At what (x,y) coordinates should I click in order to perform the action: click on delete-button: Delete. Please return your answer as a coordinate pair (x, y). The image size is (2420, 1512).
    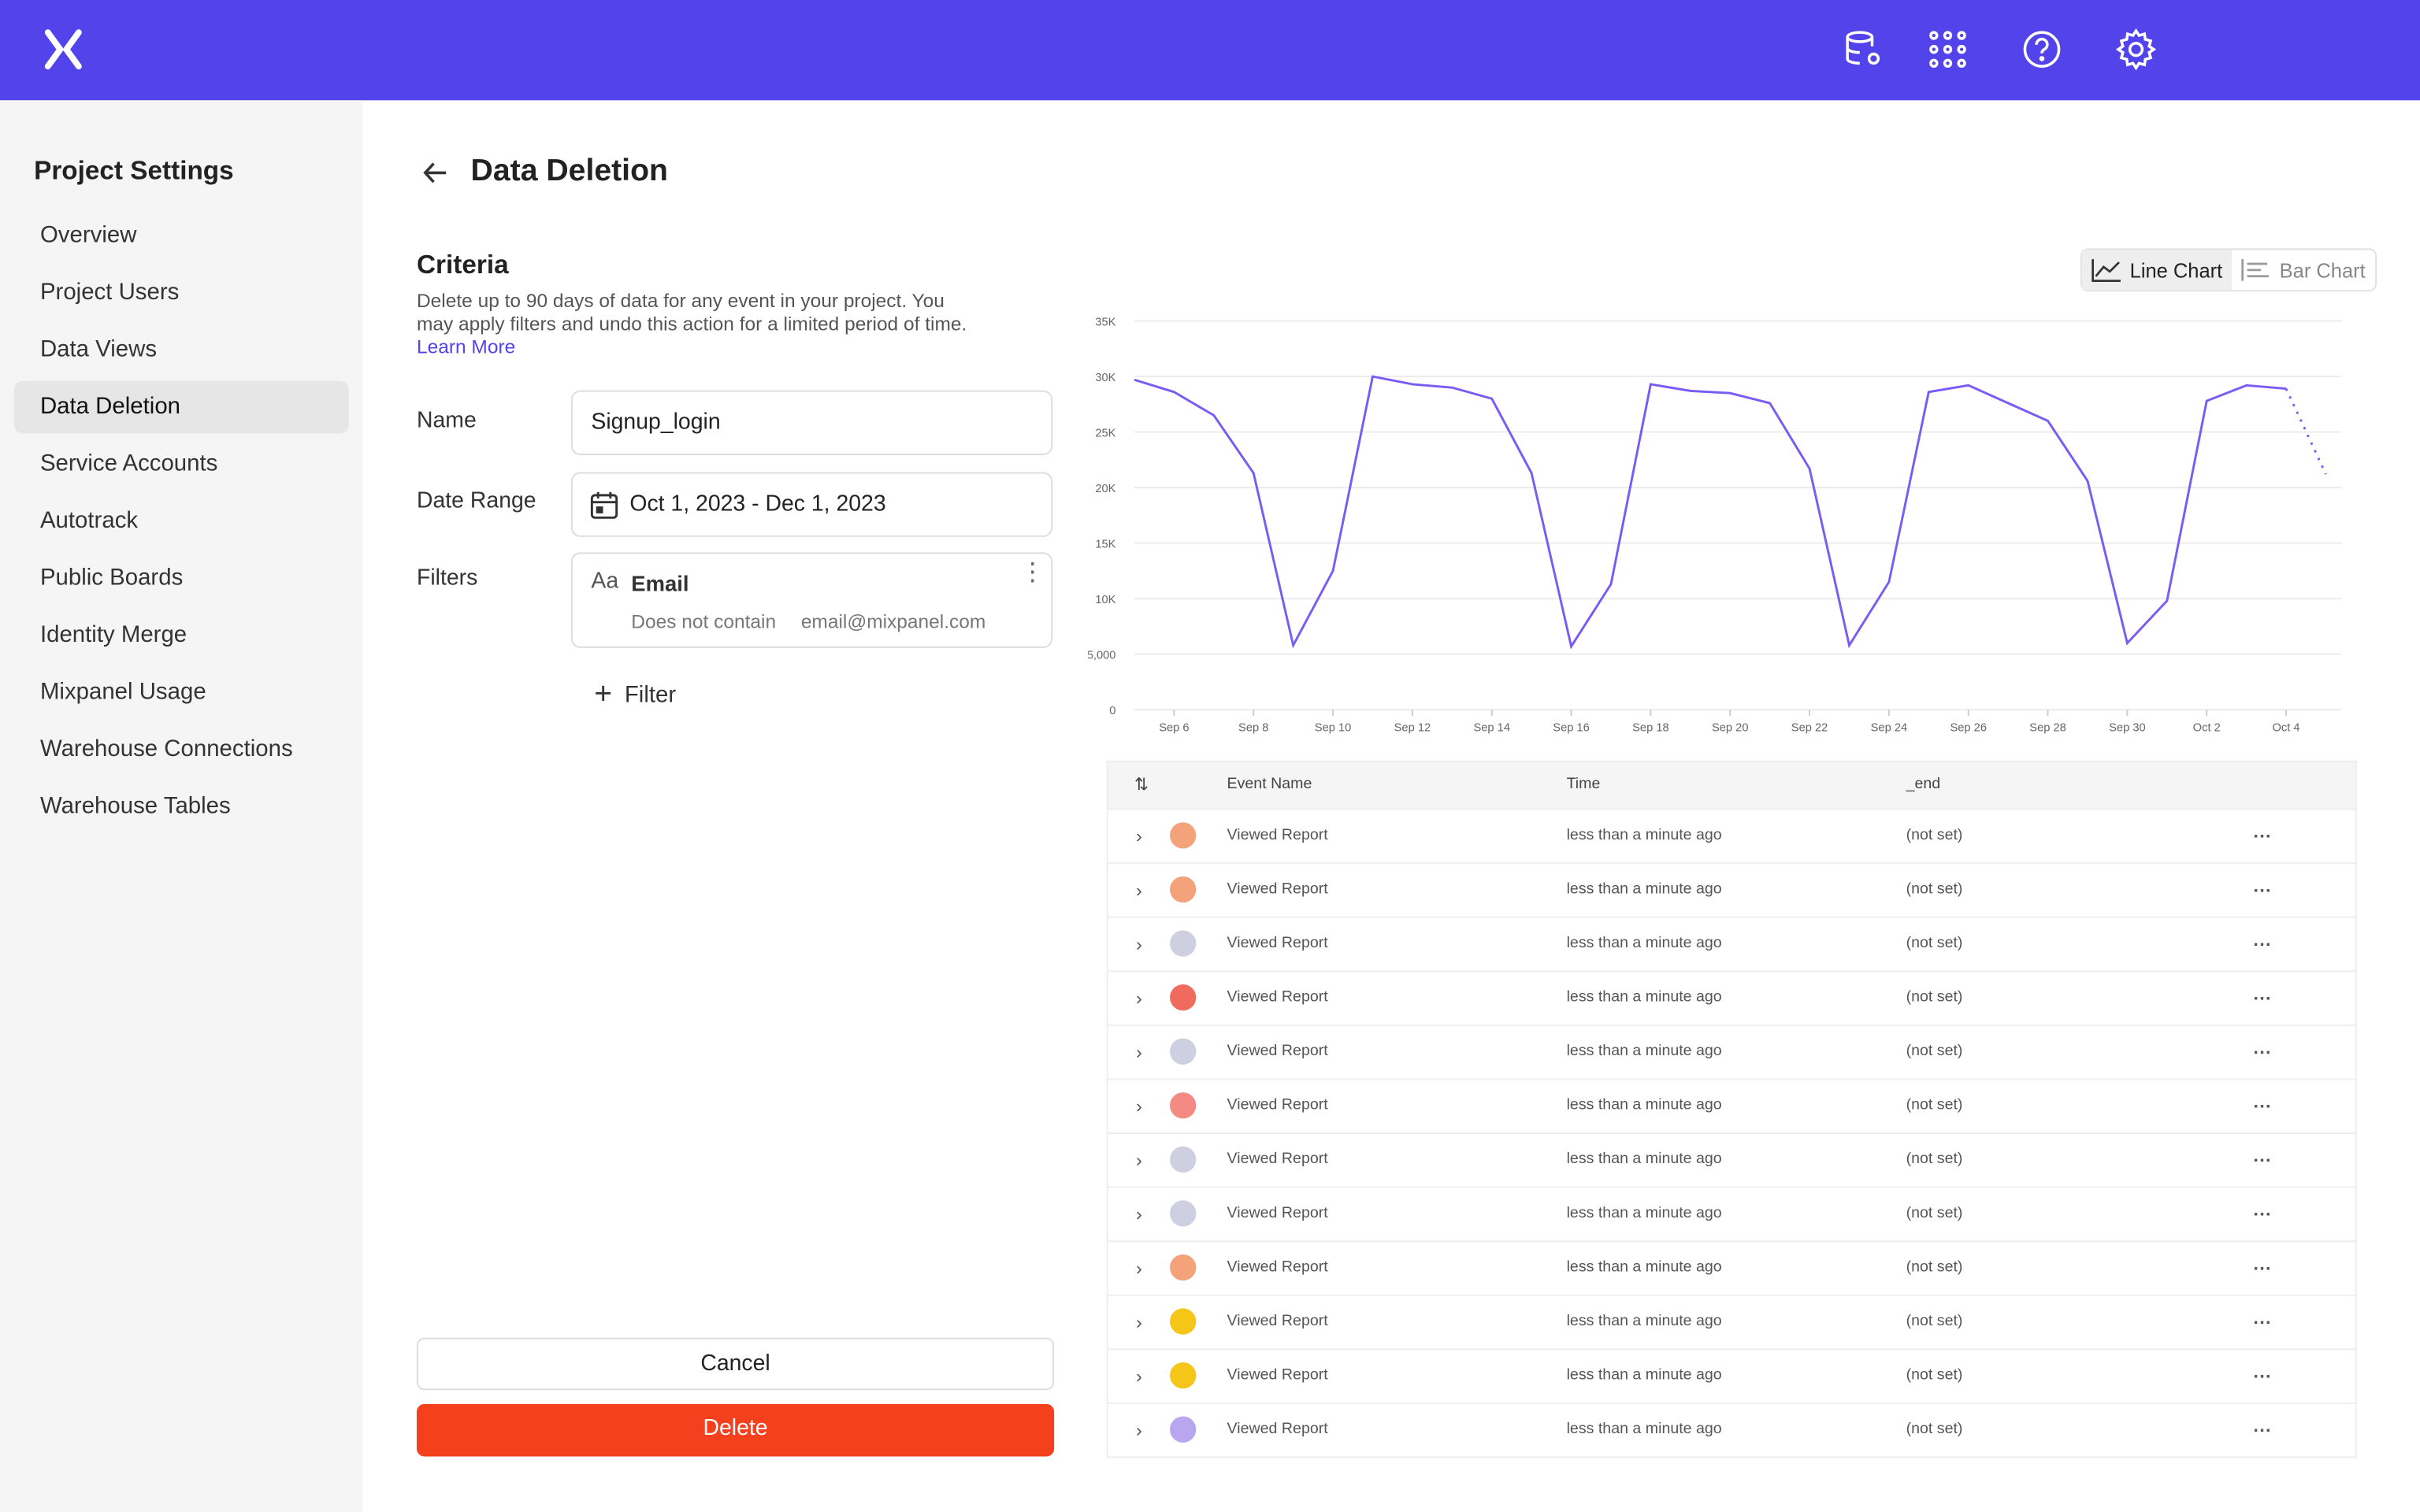
    Looking at the image, I should click on (735, 1430).